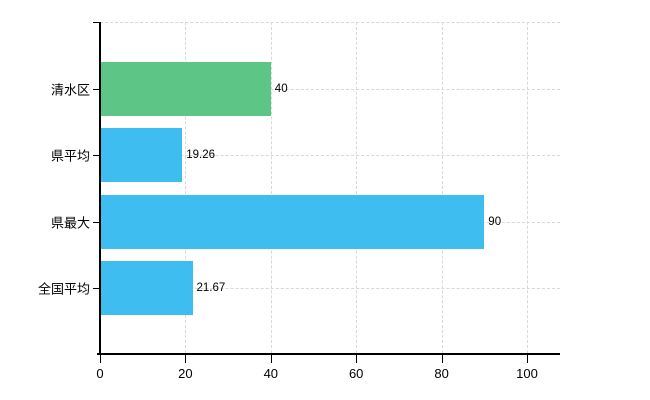 This screenshot has height=400, width=650. I want to click on x-tick-label: 80, so click(441, 373).